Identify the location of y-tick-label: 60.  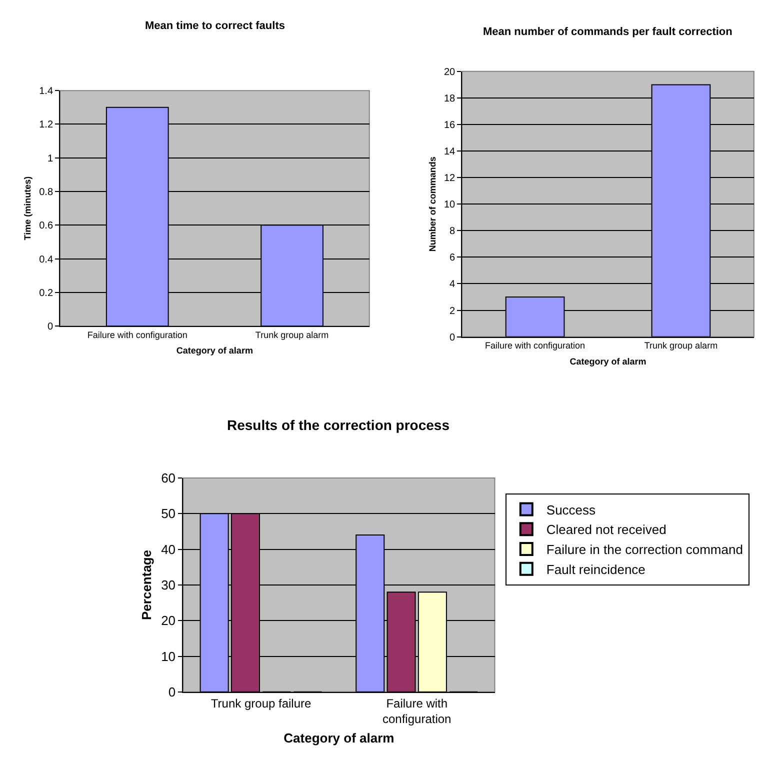
(168, 478).